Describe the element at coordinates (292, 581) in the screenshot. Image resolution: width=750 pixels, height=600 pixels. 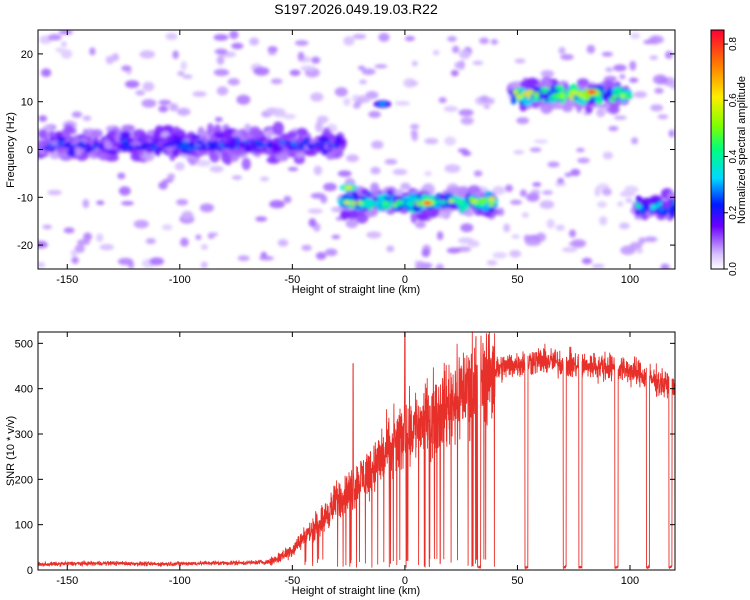
I see `x-tick-label: -50` at that location.